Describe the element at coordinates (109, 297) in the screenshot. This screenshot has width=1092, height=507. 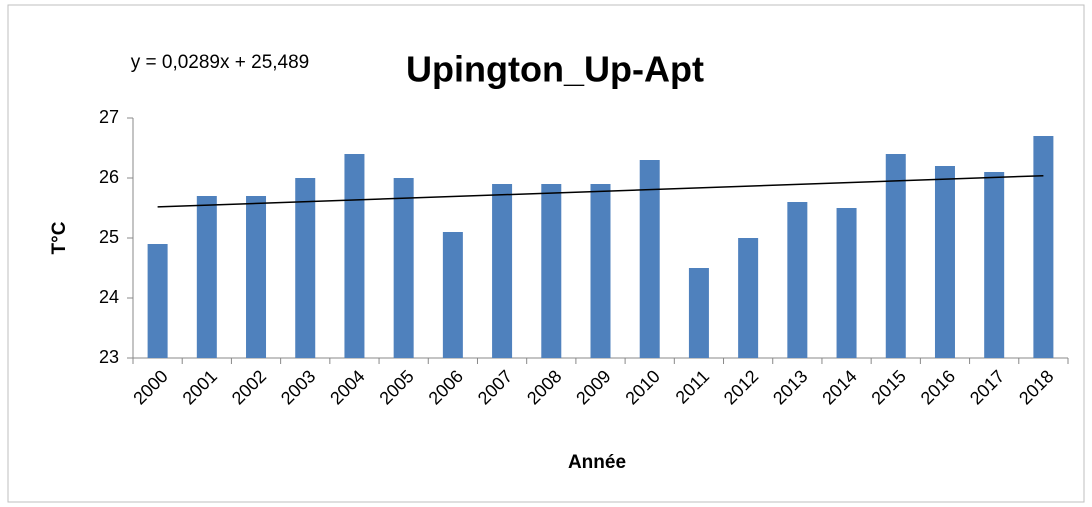
I see `y-tick-label: 24` at that location.